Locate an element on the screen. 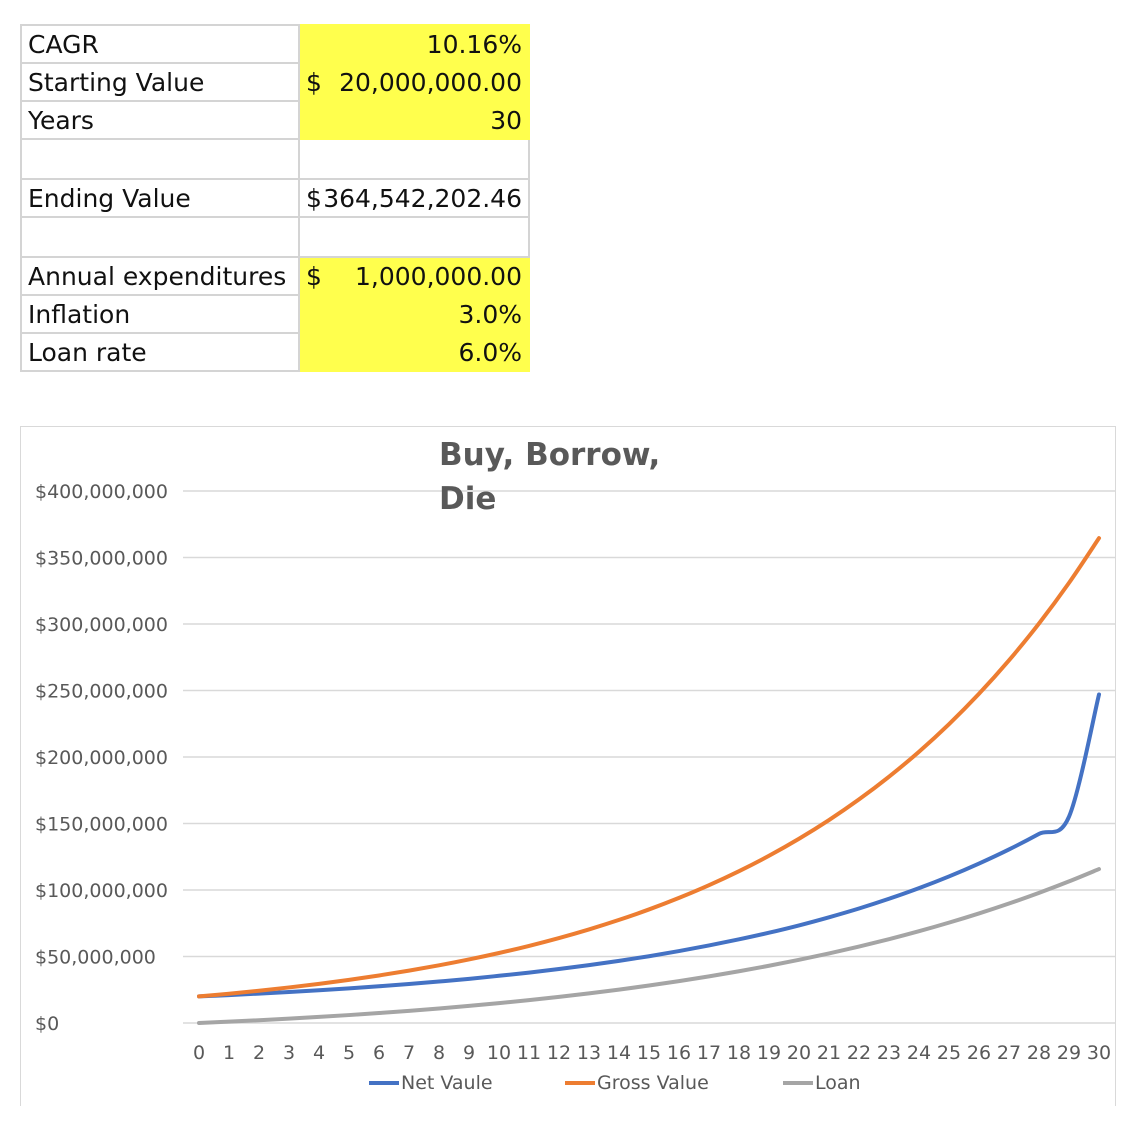 The width and height of the screenshot is (1146, 1138). x-tick-label: 29 is located at coordinates (1069, 1053).